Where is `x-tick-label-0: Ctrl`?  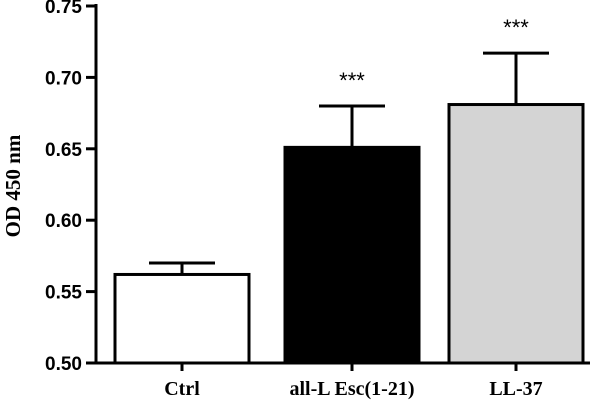 x-tick-label-0: Ctrl is located at coordinates (182, 389).